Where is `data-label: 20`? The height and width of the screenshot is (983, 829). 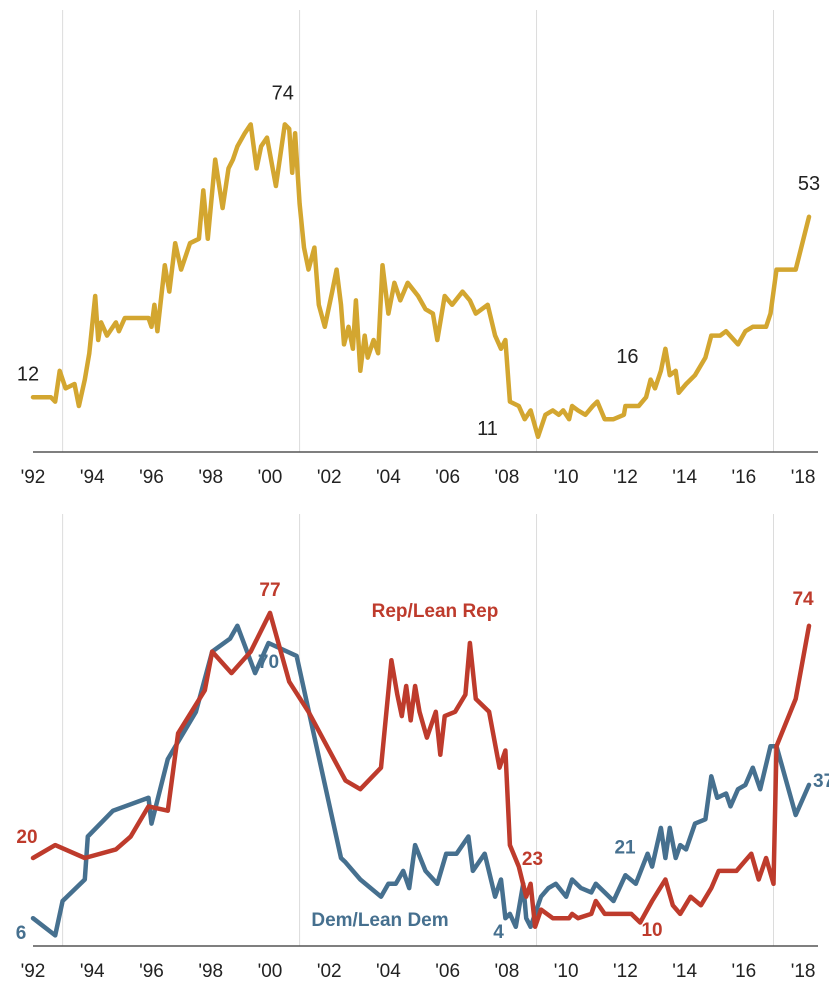
data-label: 20 is located at coordinates (26, 837).